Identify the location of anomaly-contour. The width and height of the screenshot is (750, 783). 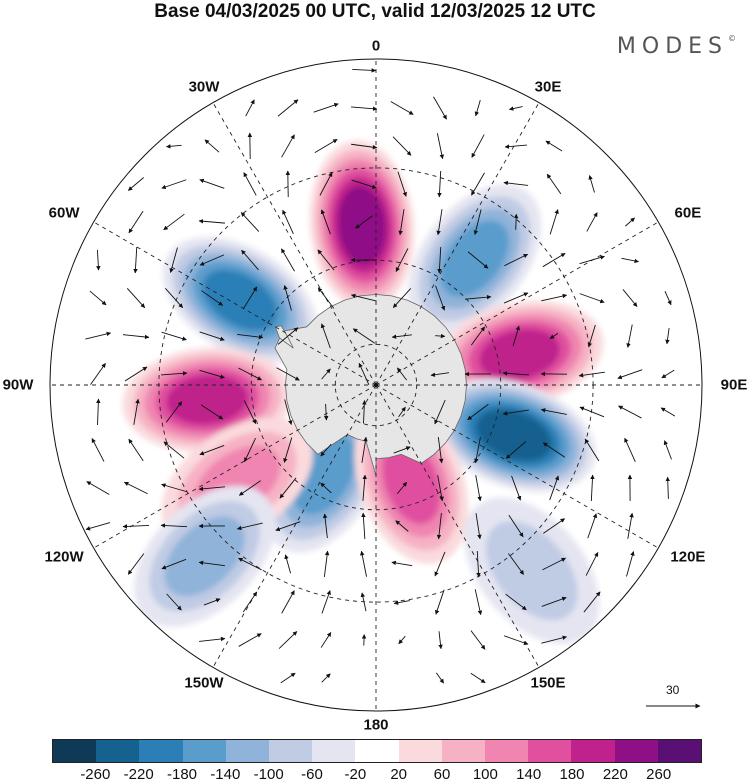
(204, 556).